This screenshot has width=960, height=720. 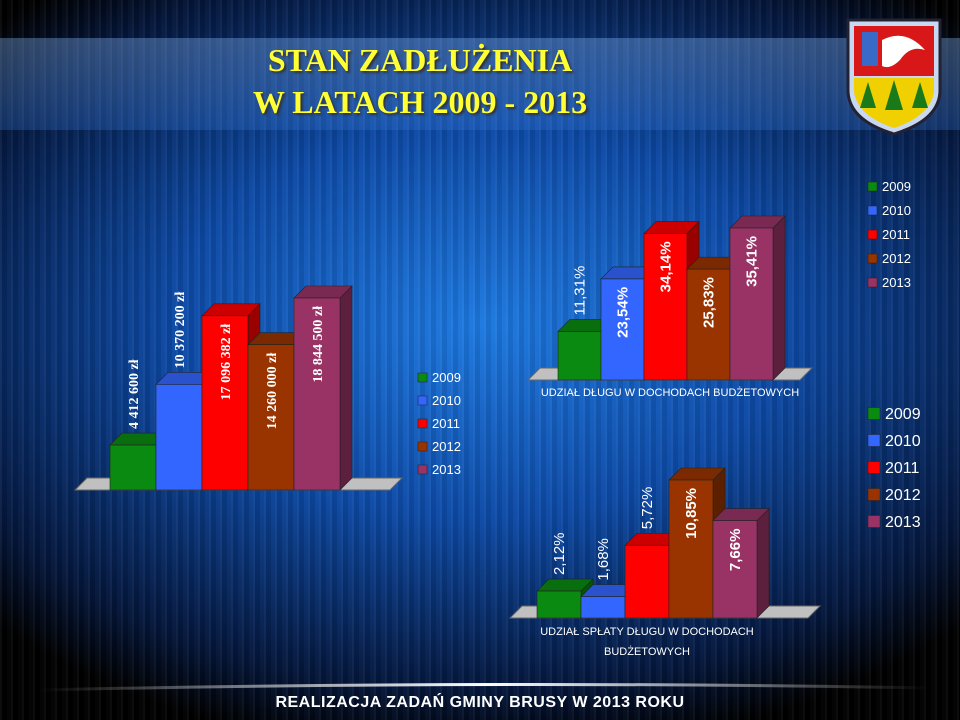 What do you see at coordinates (894, 77) in the screenshot?
I see `coat-of-arms` at bounding box center [894, 77].